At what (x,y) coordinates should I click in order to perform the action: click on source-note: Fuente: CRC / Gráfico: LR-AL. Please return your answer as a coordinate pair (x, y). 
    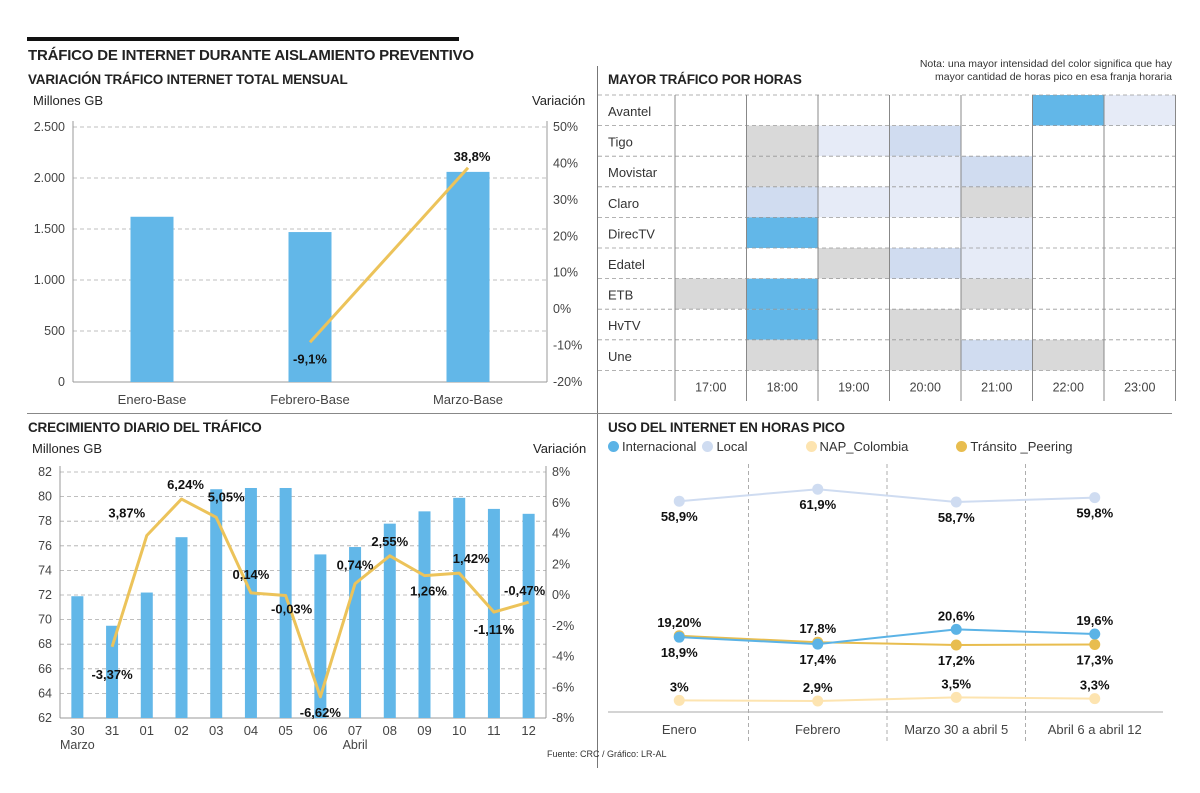
    Looking at the image, I should click on (607, 754).